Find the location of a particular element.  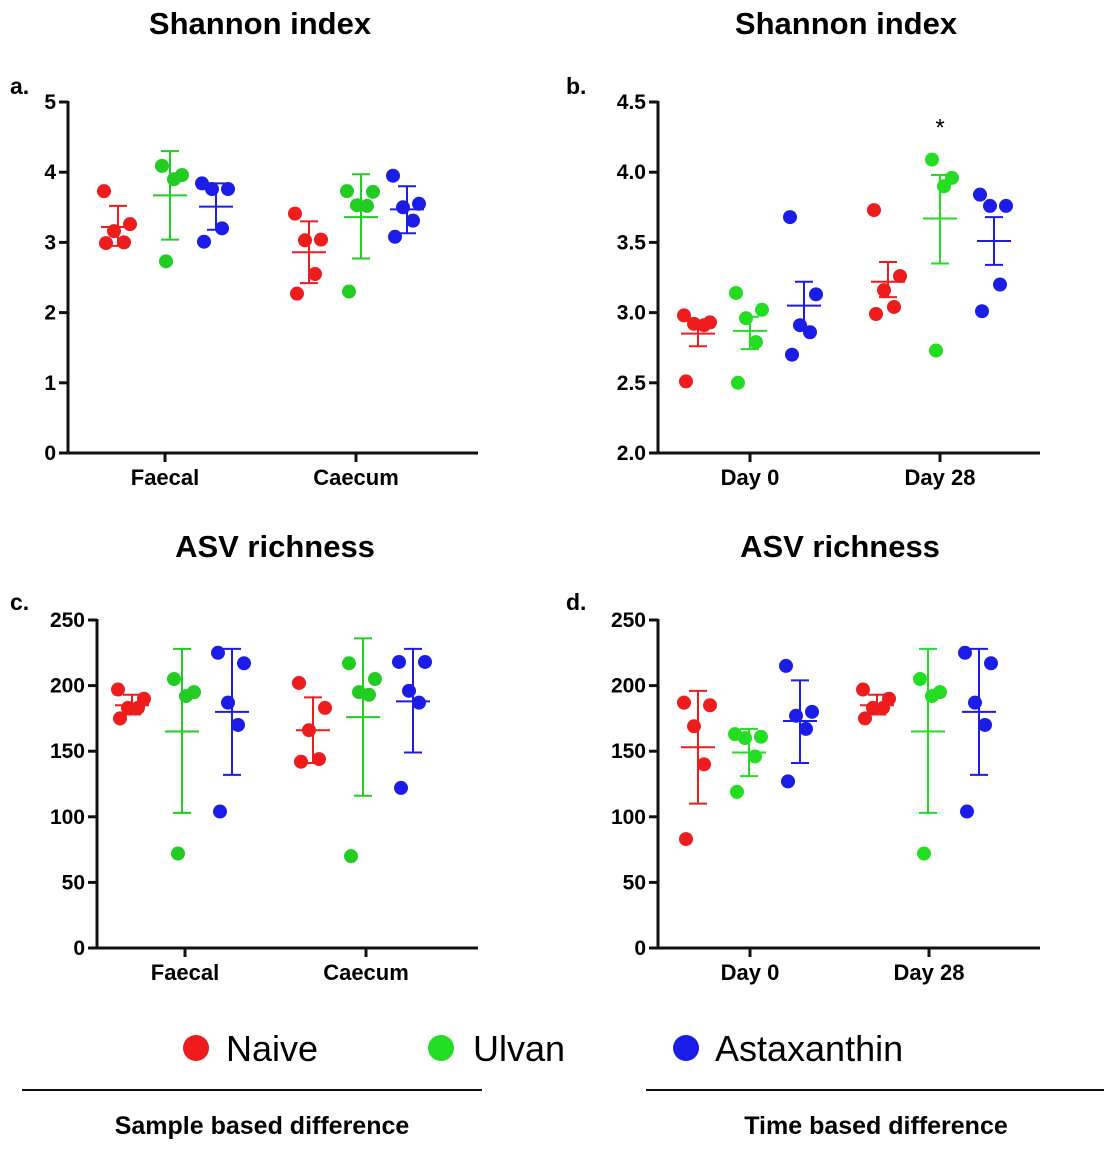

legend-marker-astaxanthin is located at coordinates (686, 1048).